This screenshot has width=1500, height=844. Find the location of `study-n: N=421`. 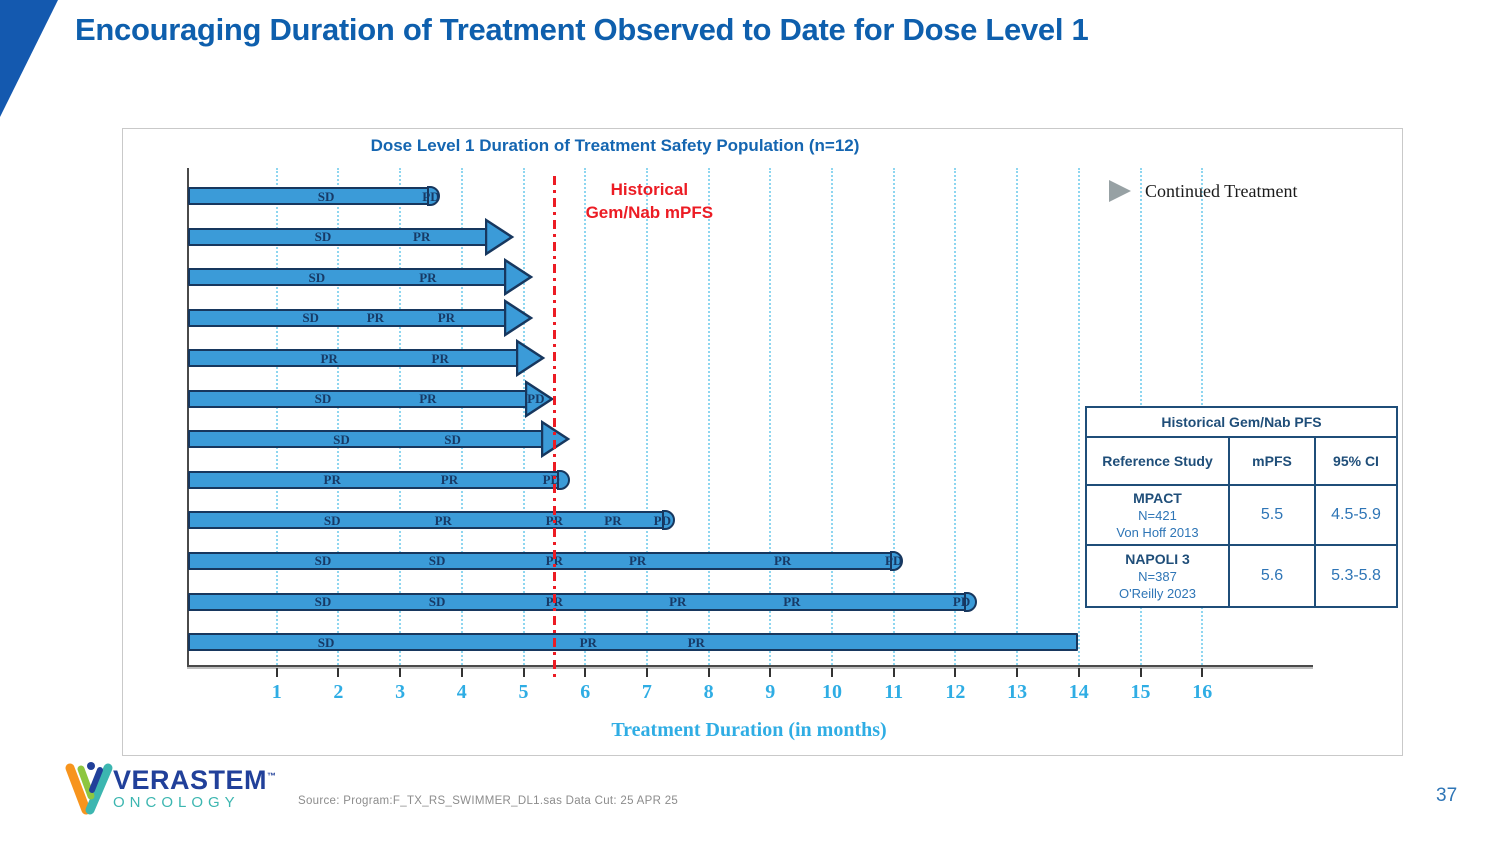

study-n: N=421 is located at coordinates (1157, 515).